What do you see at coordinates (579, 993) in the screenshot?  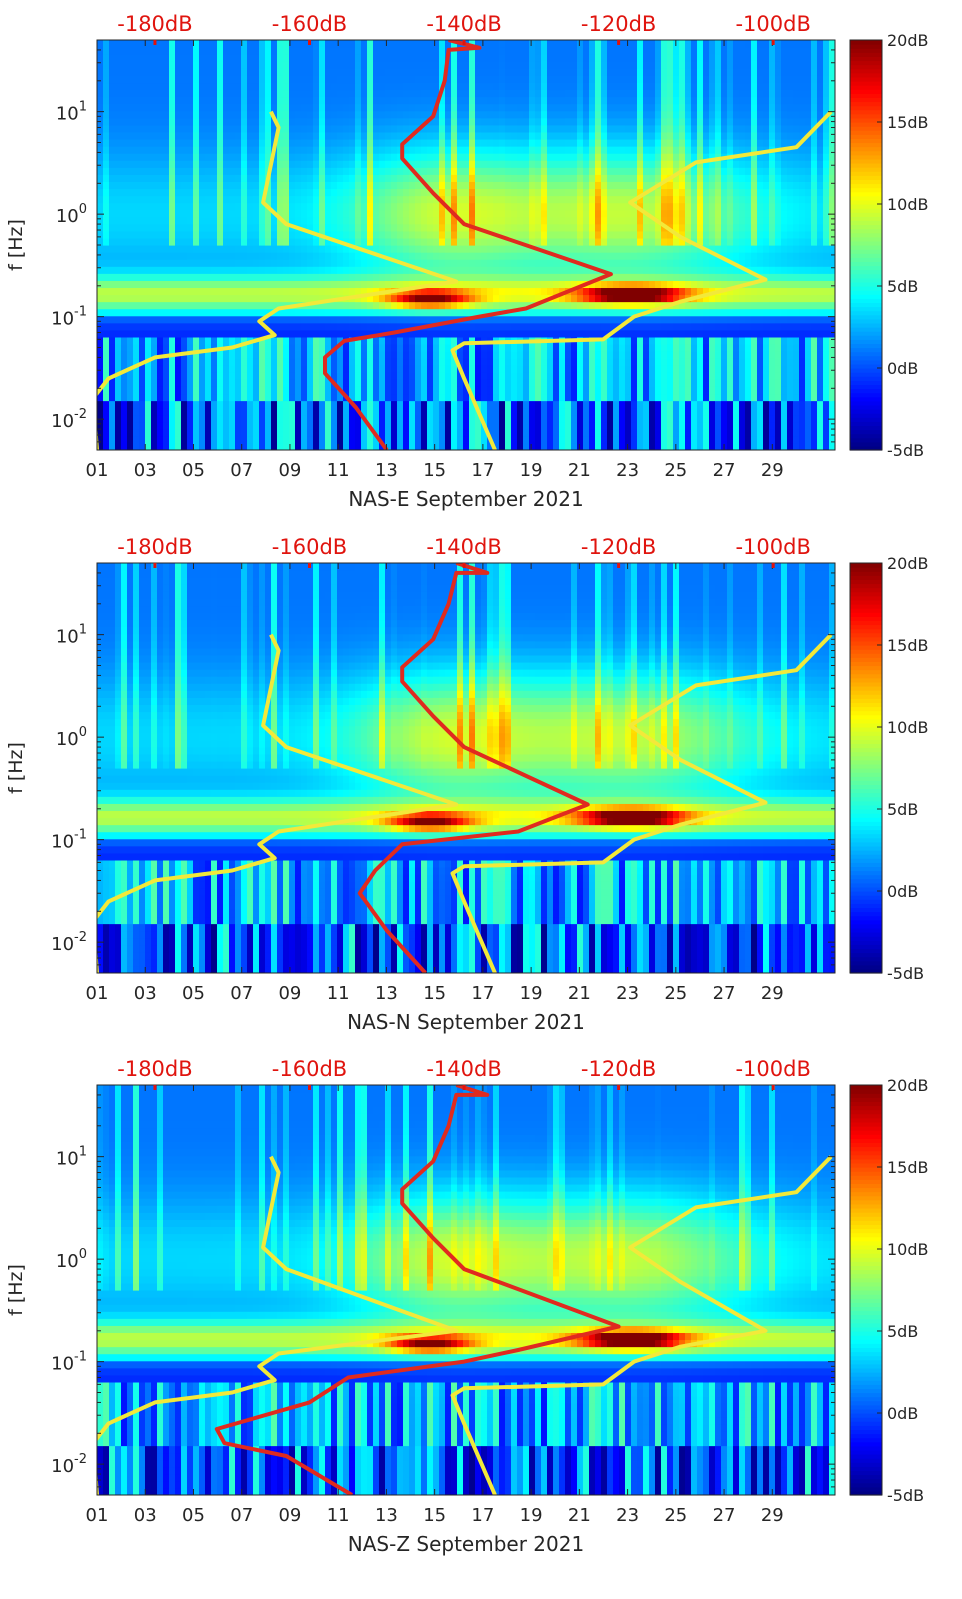 I see `x-tick-label: 21` at bounding box center [579, 993].